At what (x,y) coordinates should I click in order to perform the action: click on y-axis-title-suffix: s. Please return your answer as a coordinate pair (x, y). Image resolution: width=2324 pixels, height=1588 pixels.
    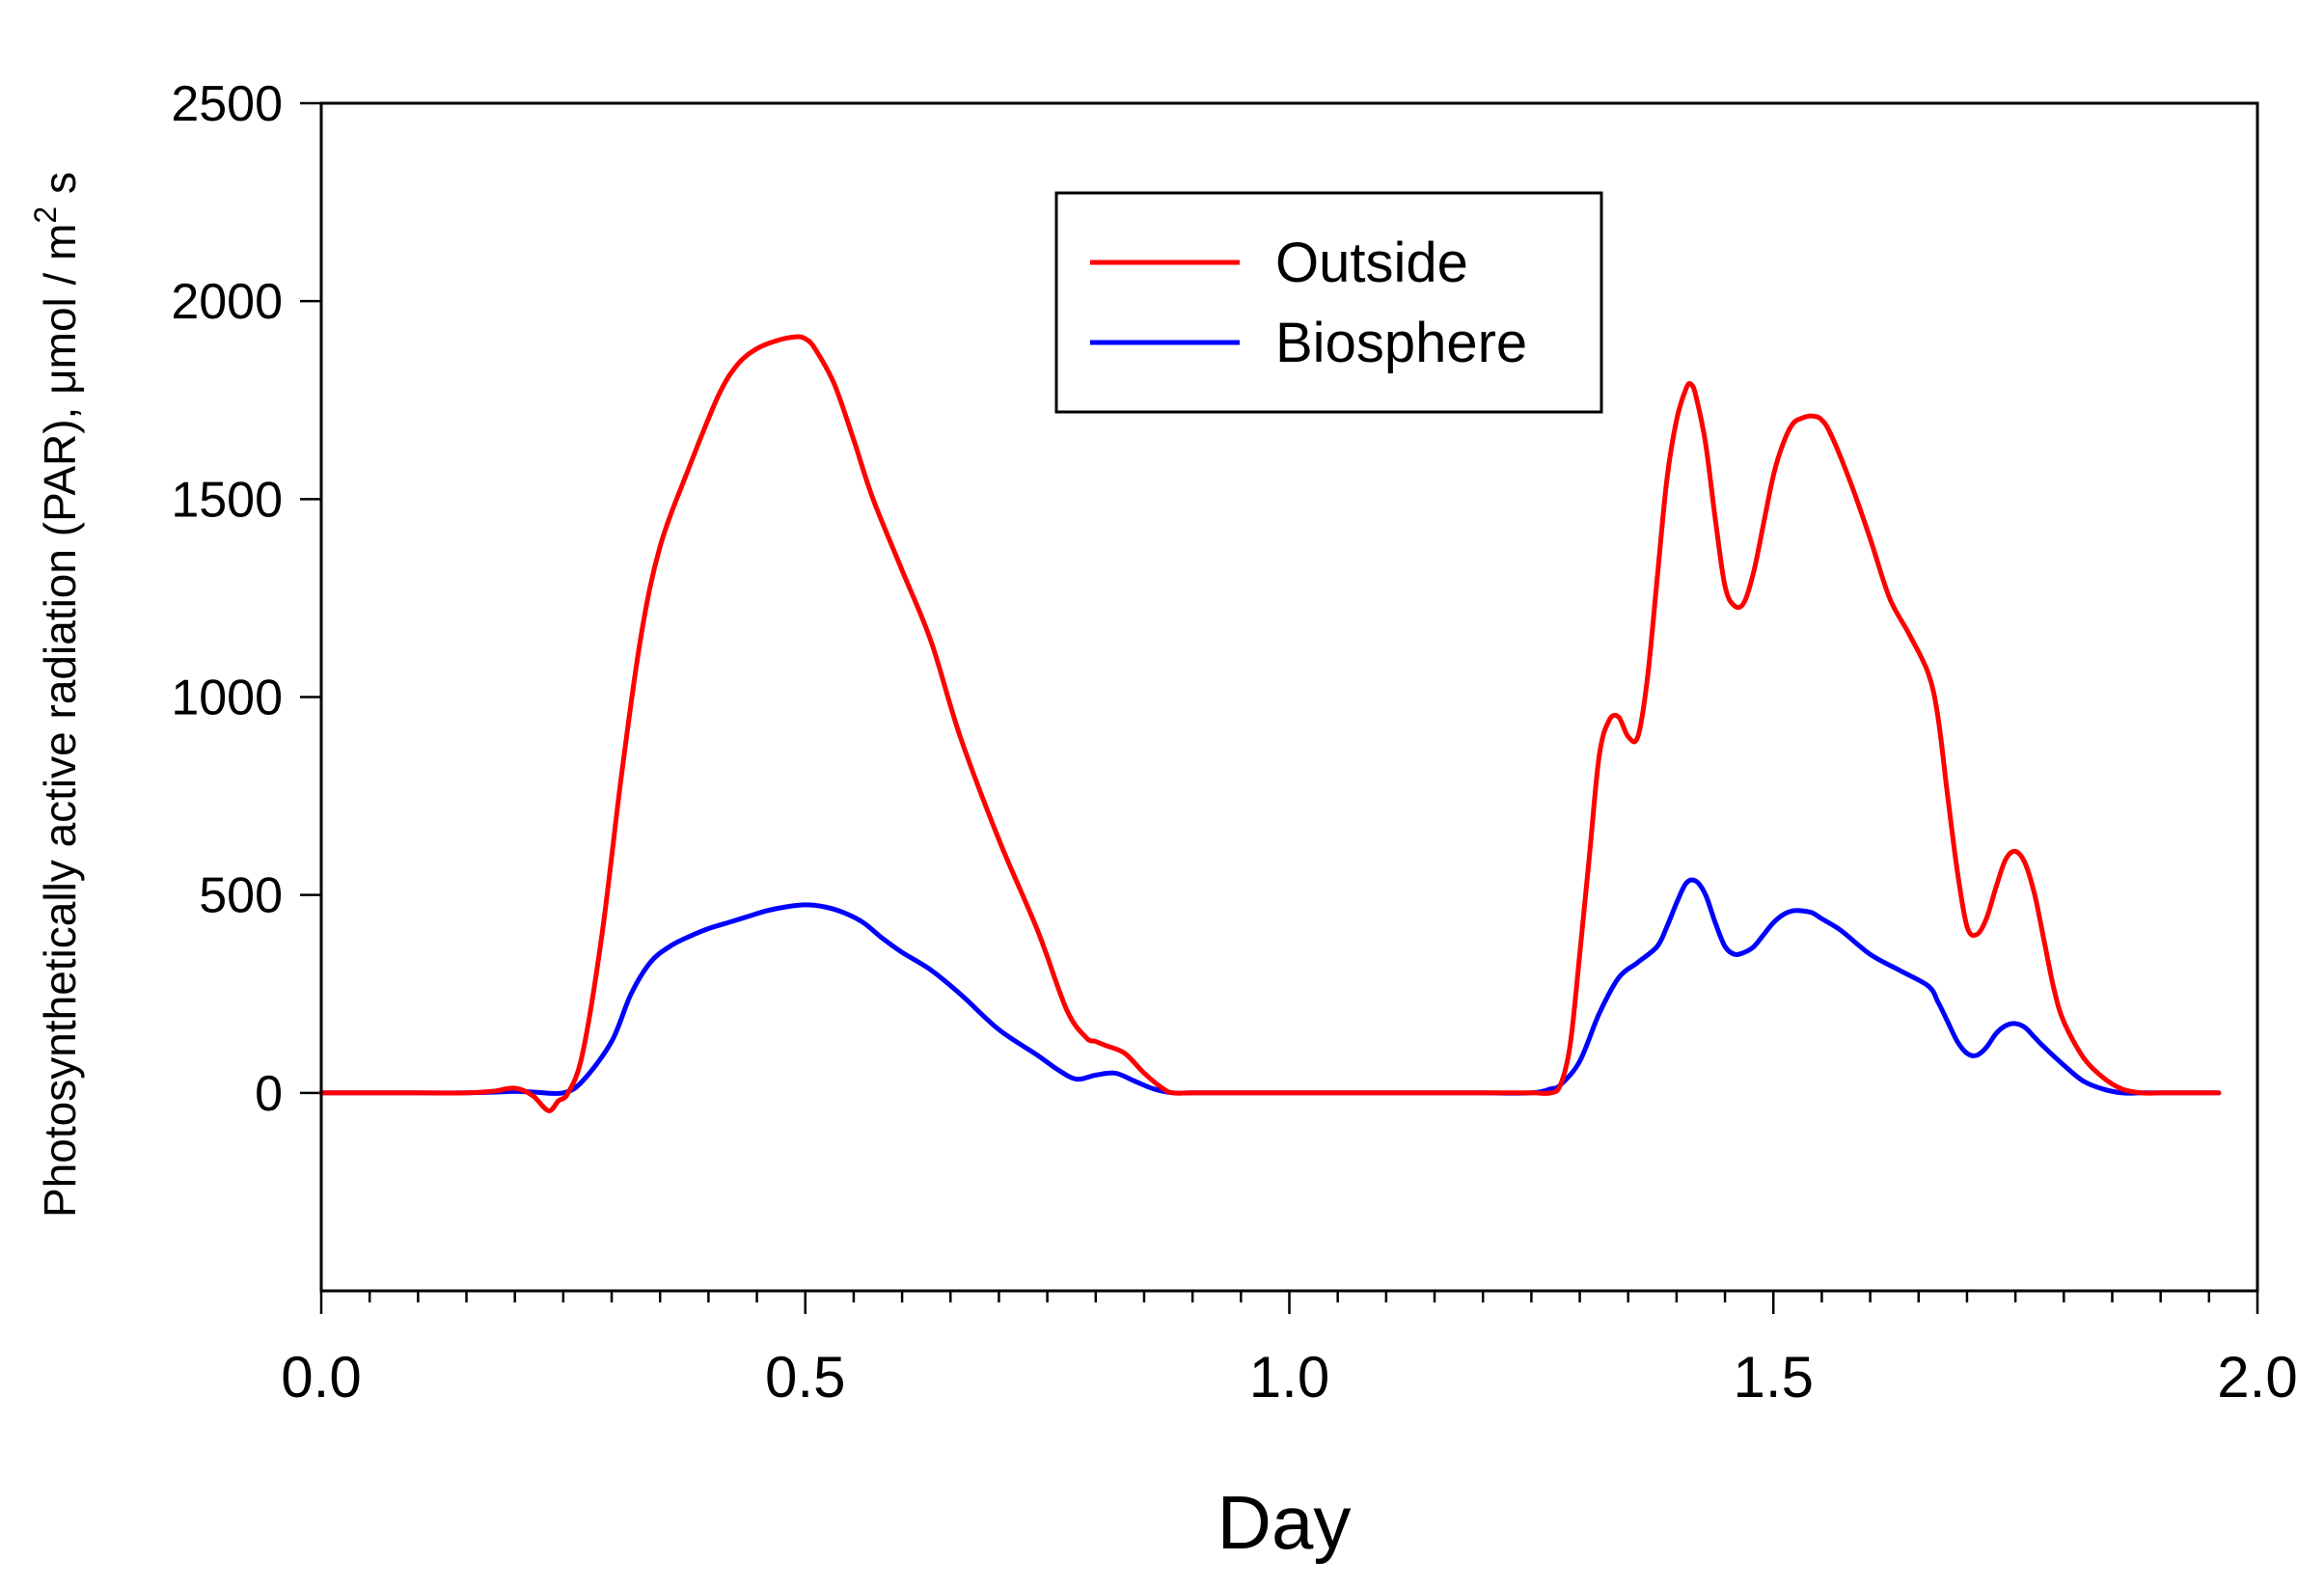
    Looking at the image, I should click on (60, 189).